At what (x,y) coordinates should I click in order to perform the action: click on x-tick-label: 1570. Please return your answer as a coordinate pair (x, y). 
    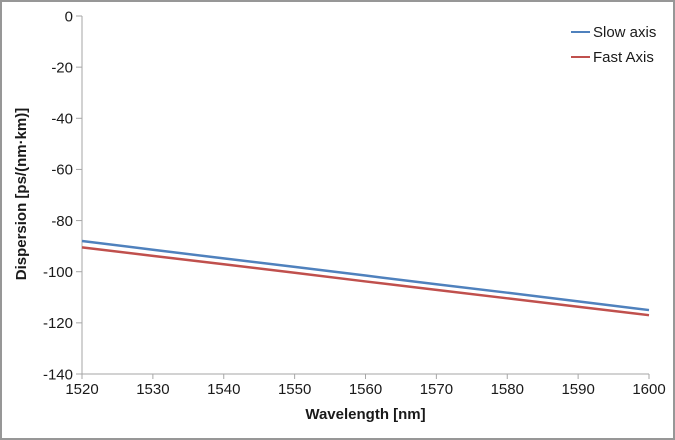
    Looking at the image, I should click on (436, 389).